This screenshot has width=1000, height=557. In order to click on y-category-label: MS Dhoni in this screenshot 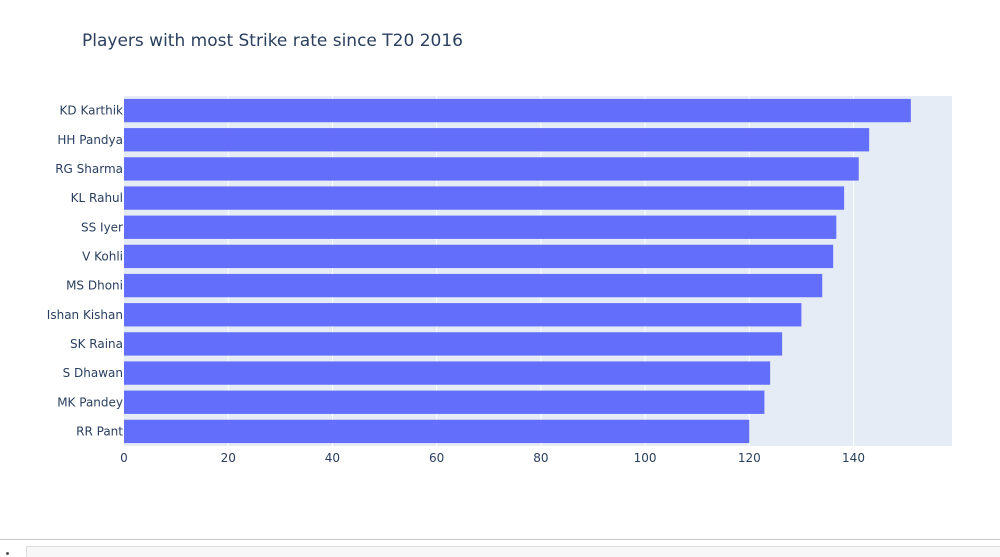, I will do `click(94, 286)`.